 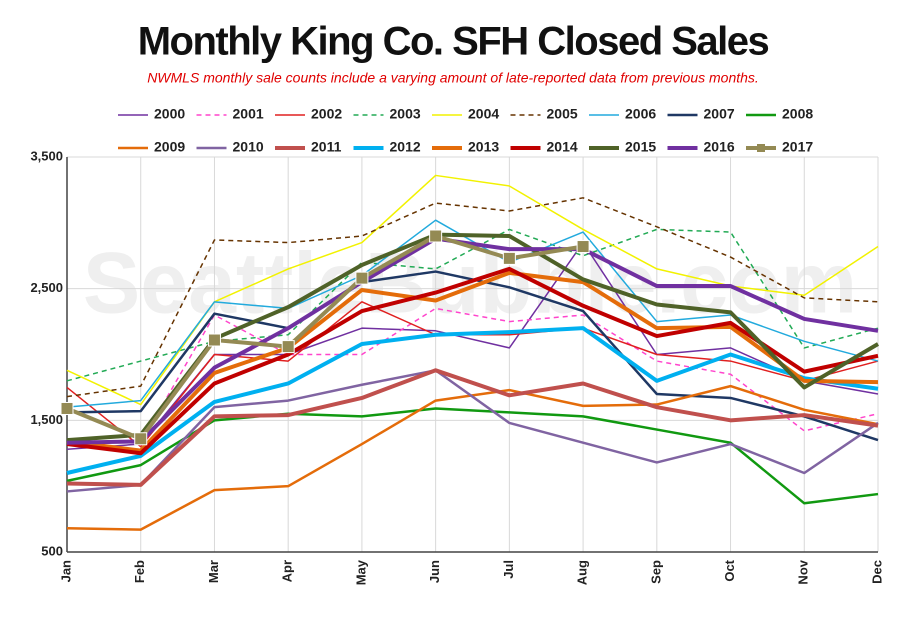 What do you see at coordinates (876, 572) in the screenshot?
I see `x-tick-label: Dec` at bounding box center [876, 572].